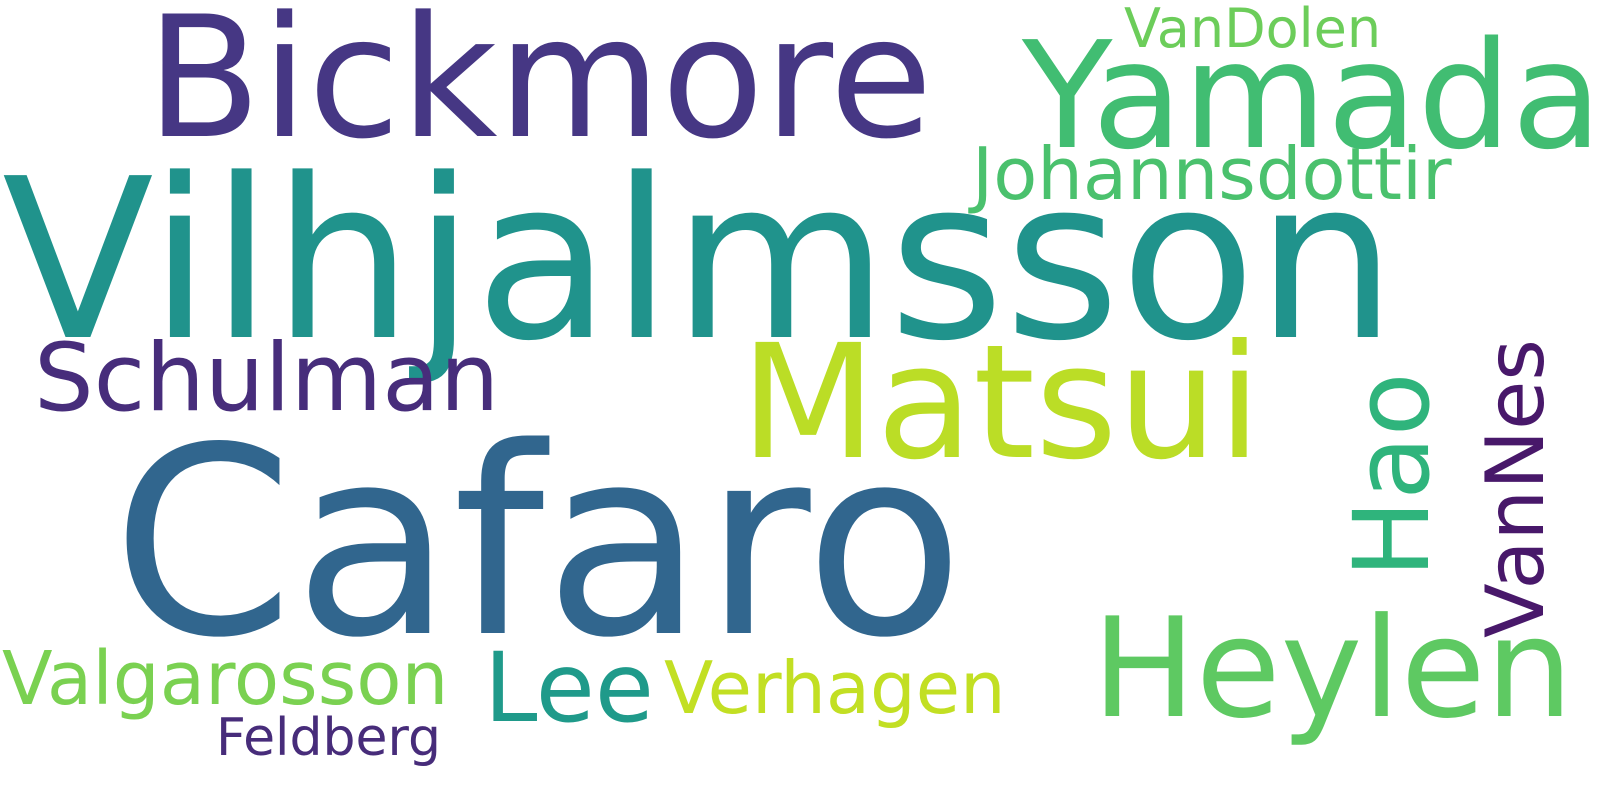 The width and height of the screenshot is (1600, 800). I want to click on word-yamada: Yamada, so click(1311, 96).